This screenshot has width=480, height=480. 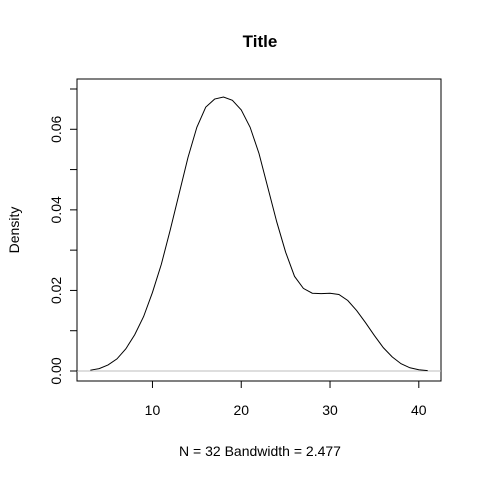 I want to click on y-tick-label: 0.06, so click(x=56, y=128).